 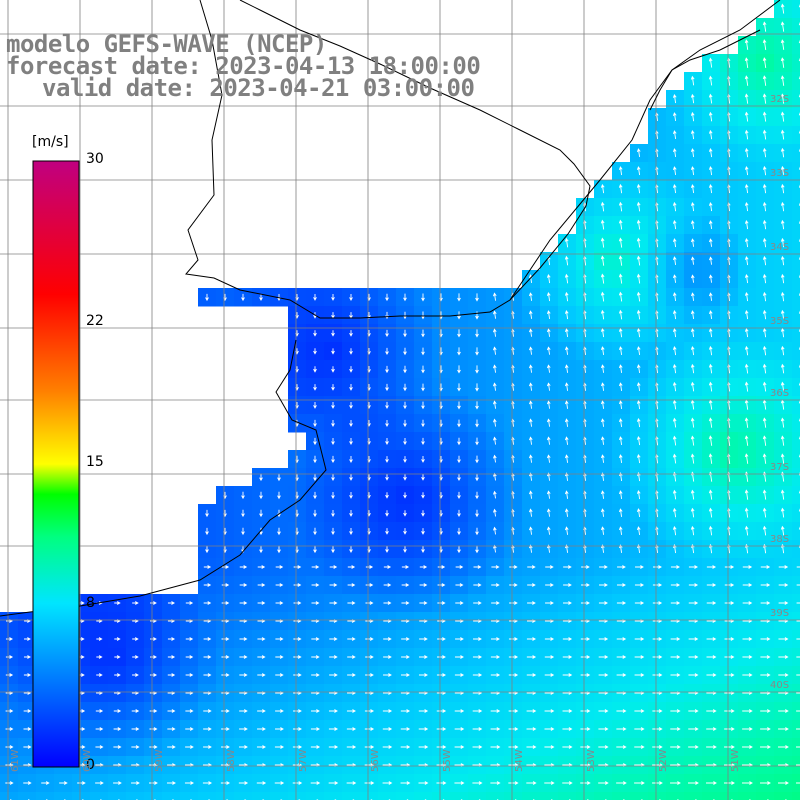 I want to click on lon-label: 53W, so click(x=591, y=760).